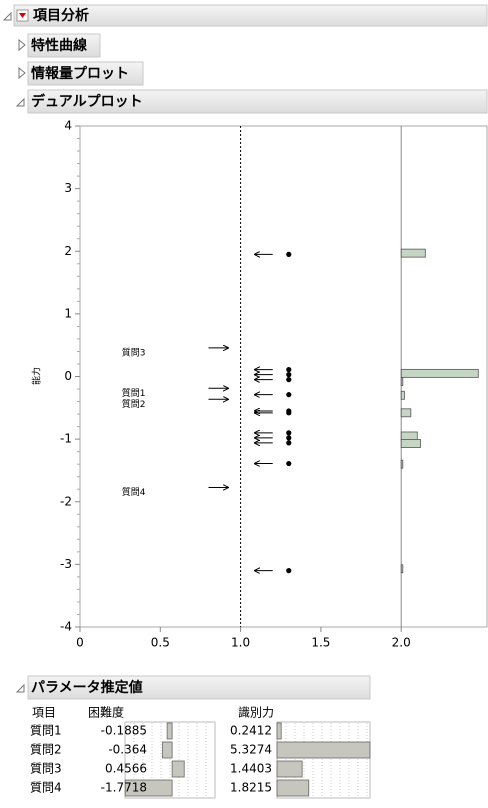 The height and width of the screenshot is (808, 488). What do you see at coordinates (68, 313) in the screenshot?
I see `y-tick-label: 1` at bounding box center [68, 313].